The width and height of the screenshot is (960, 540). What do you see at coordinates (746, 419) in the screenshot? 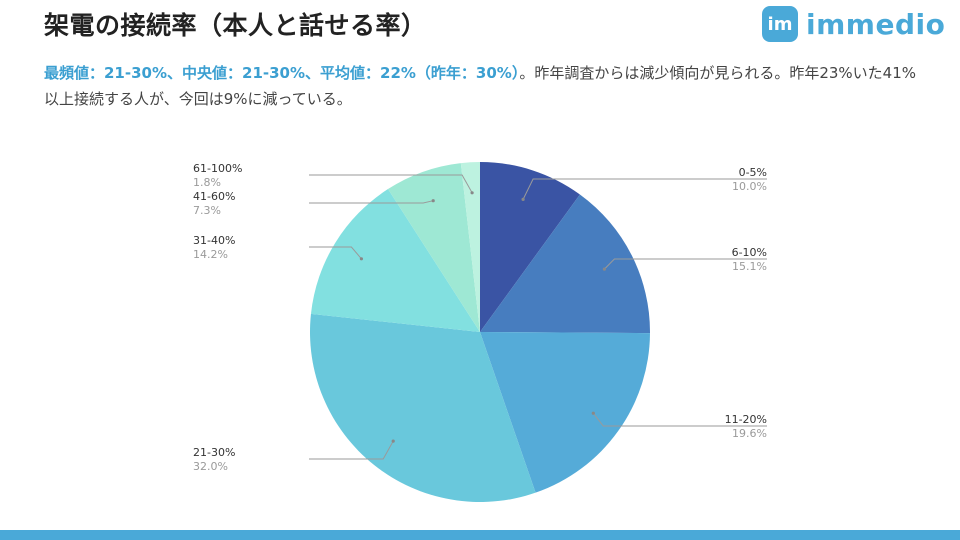
I see `slice-label-11-20: 11-20%` at bounding box center [746, 419].